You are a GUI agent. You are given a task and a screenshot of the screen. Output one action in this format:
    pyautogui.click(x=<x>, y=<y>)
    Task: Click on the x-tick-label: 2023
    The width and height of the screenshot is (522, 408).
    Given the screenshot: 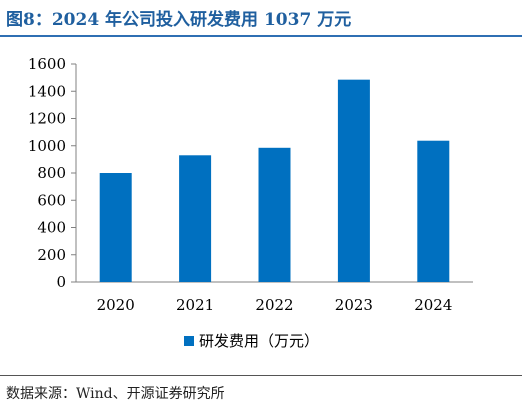 What is the action you would take?
    pyautogui.click(x=354, y=305)
    